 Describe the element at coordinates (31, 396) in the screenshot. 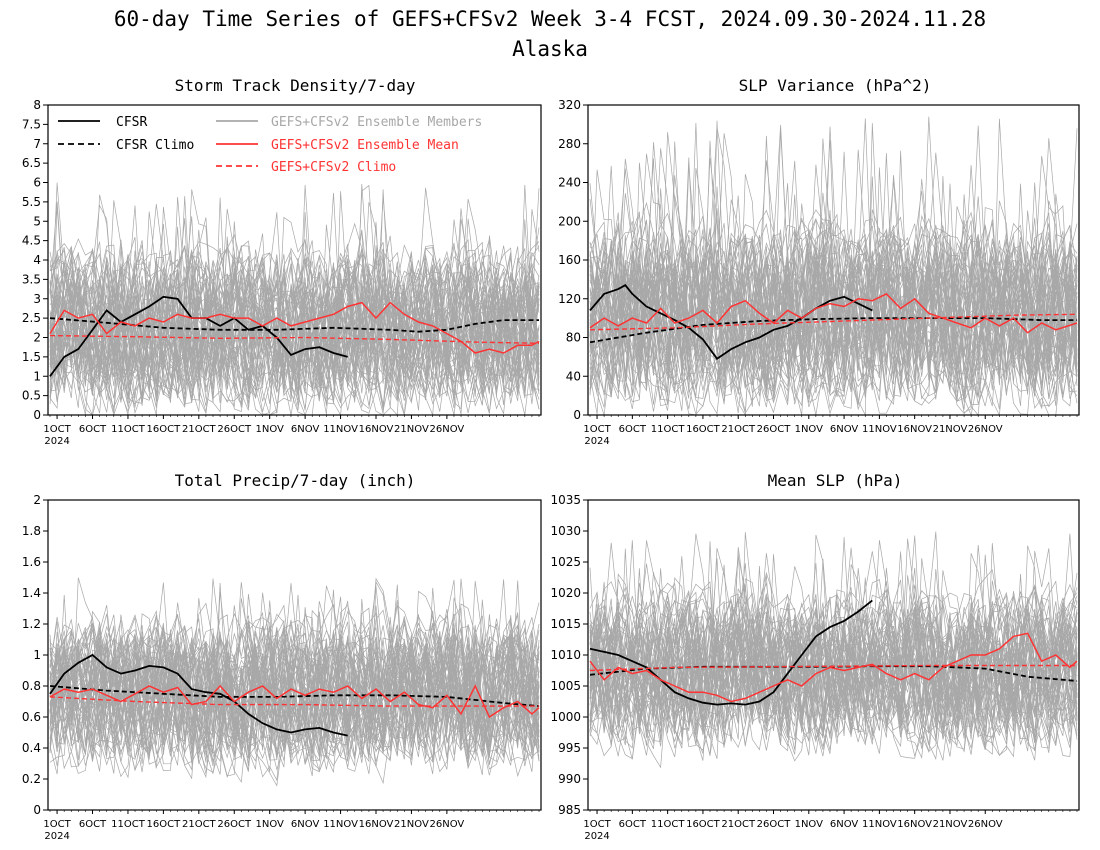

I see `y-tick-label: 0.5` at that location.